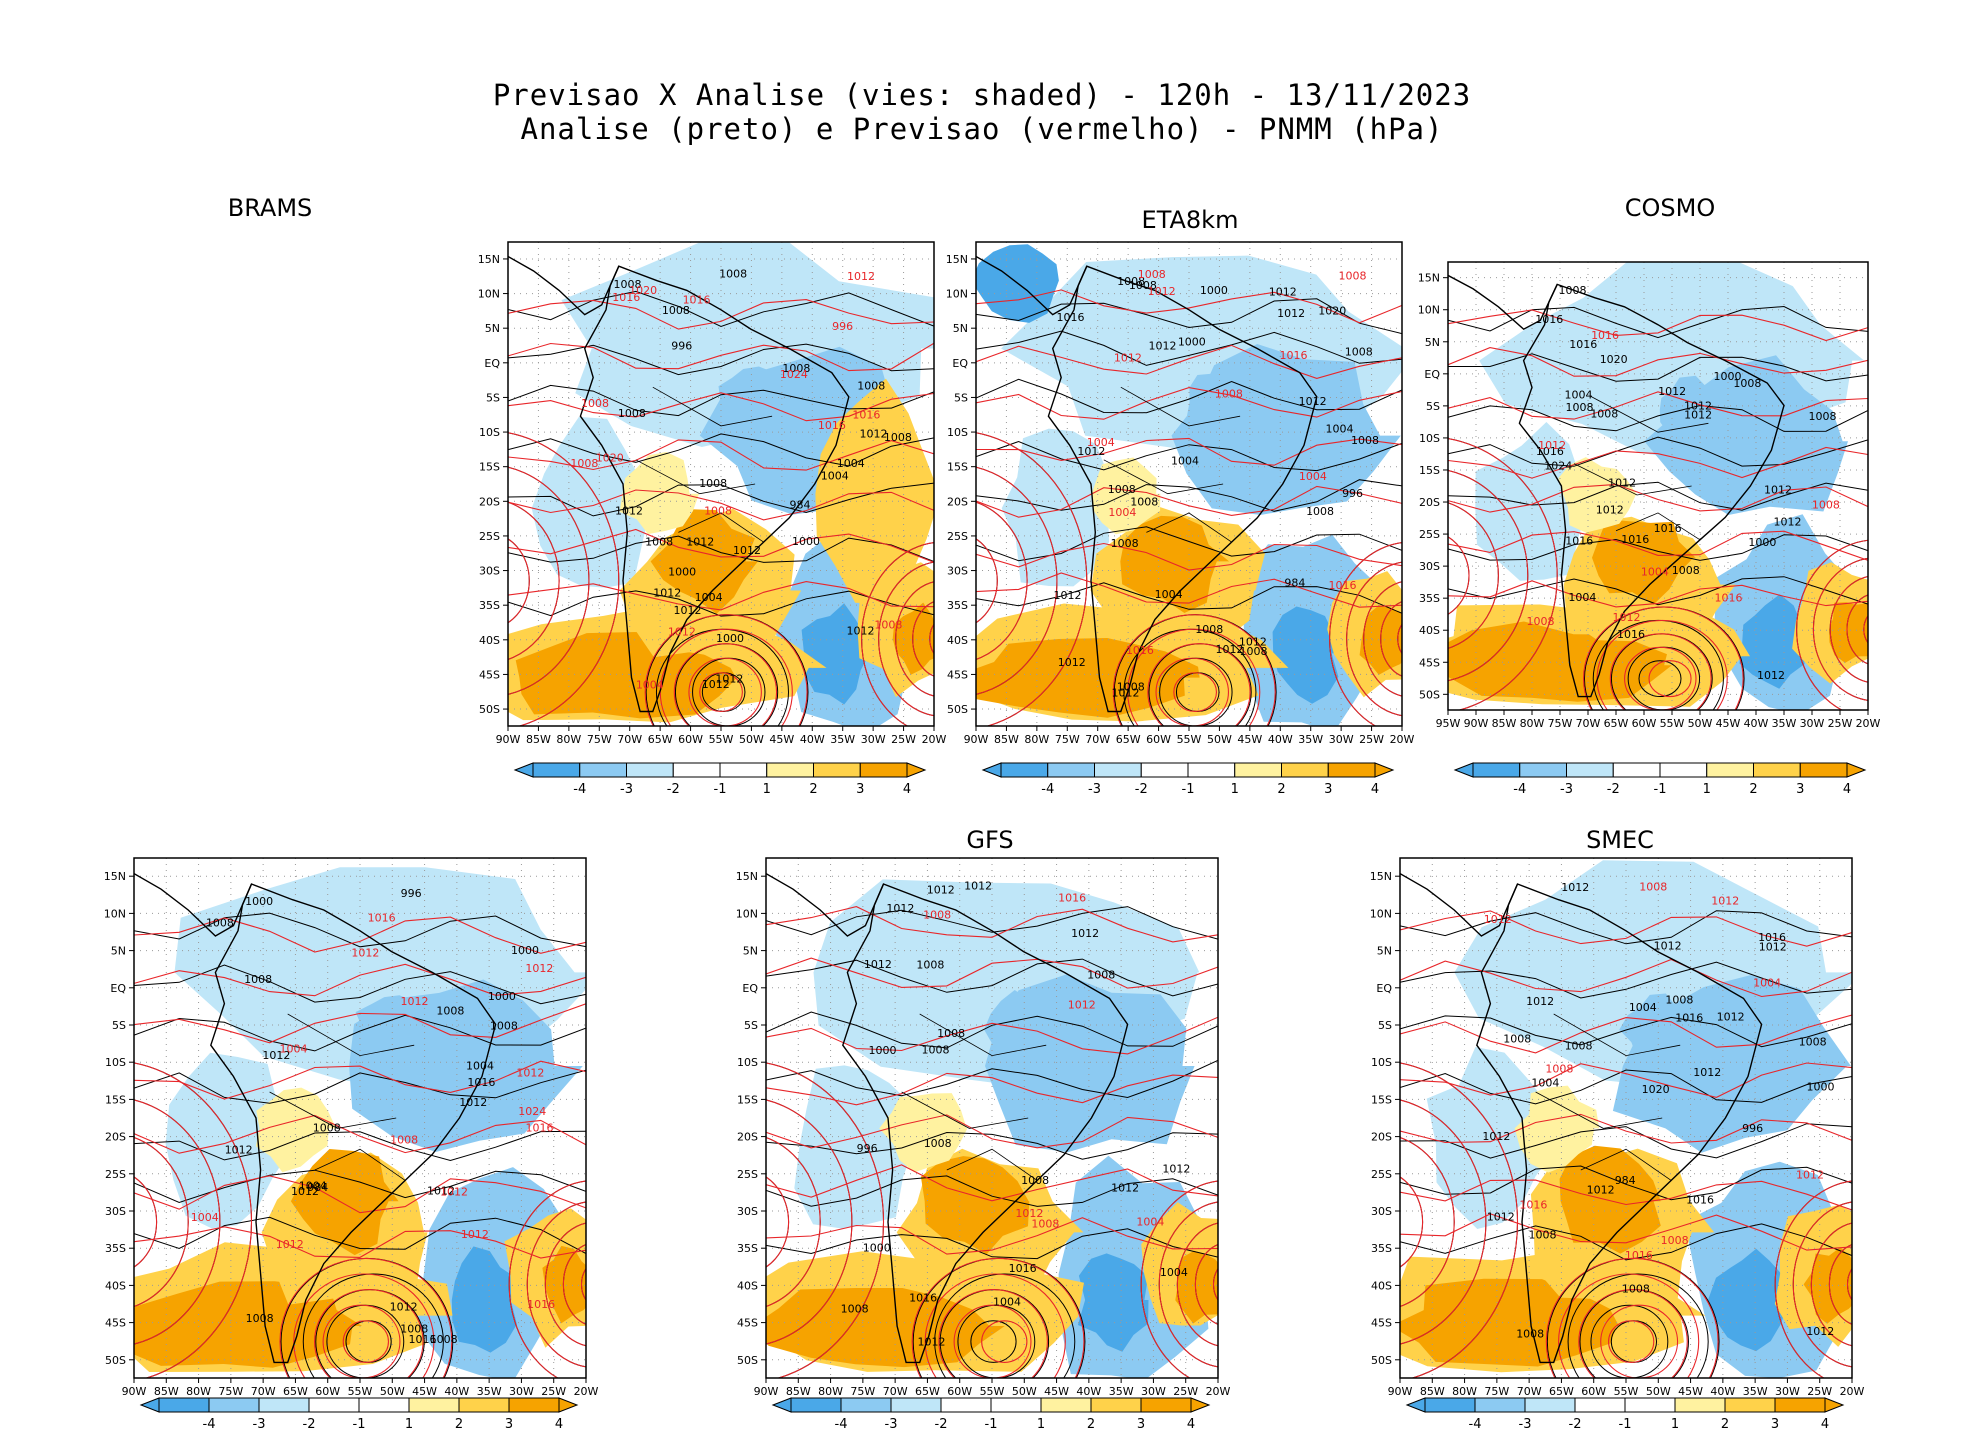 Image resolution: width=1964 pixels, height=1438 pixels. What do you see at coordinates (907, 789) in the screenshot?
I see `colorbar-label: 4` at bounding box center [907, 789].